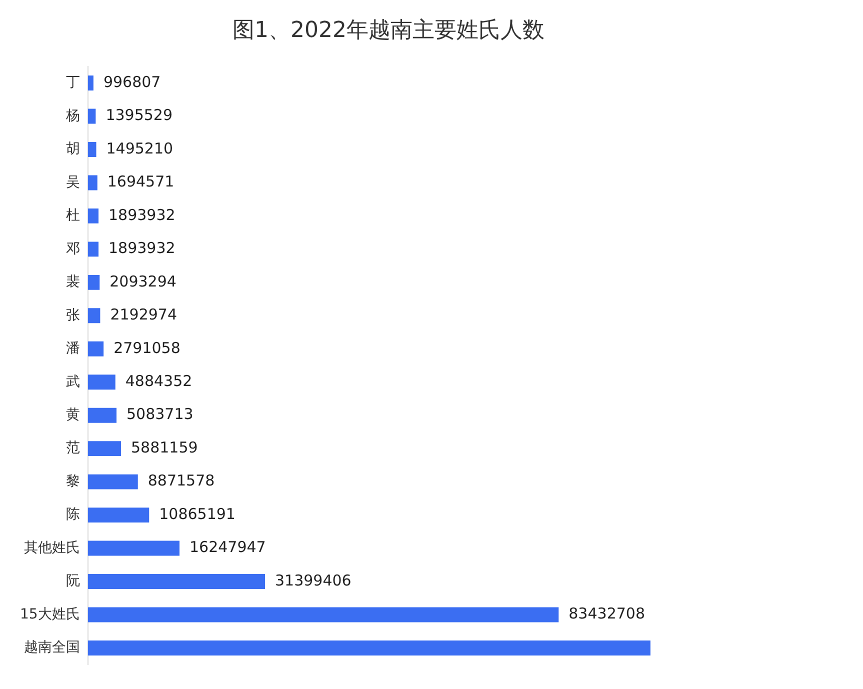 The width and height of the screenshot is (863, 689). Describe the element at coordinates (73, 514) in the screenshot. I see `y-tick-label: 陈` at that location.